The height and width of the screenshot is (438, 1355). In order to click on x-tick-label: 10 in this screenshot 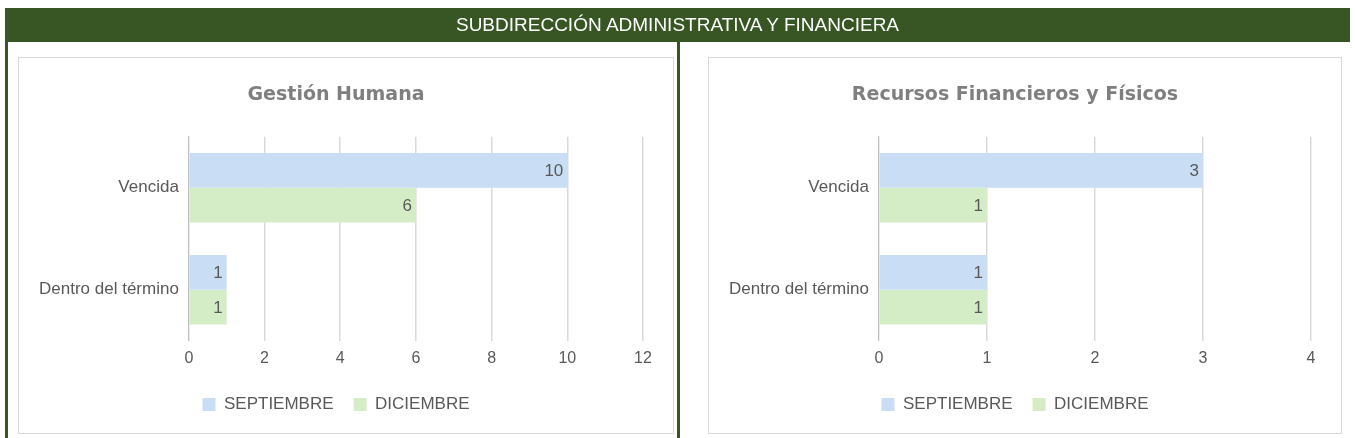, I will do `click(567, 357)`.